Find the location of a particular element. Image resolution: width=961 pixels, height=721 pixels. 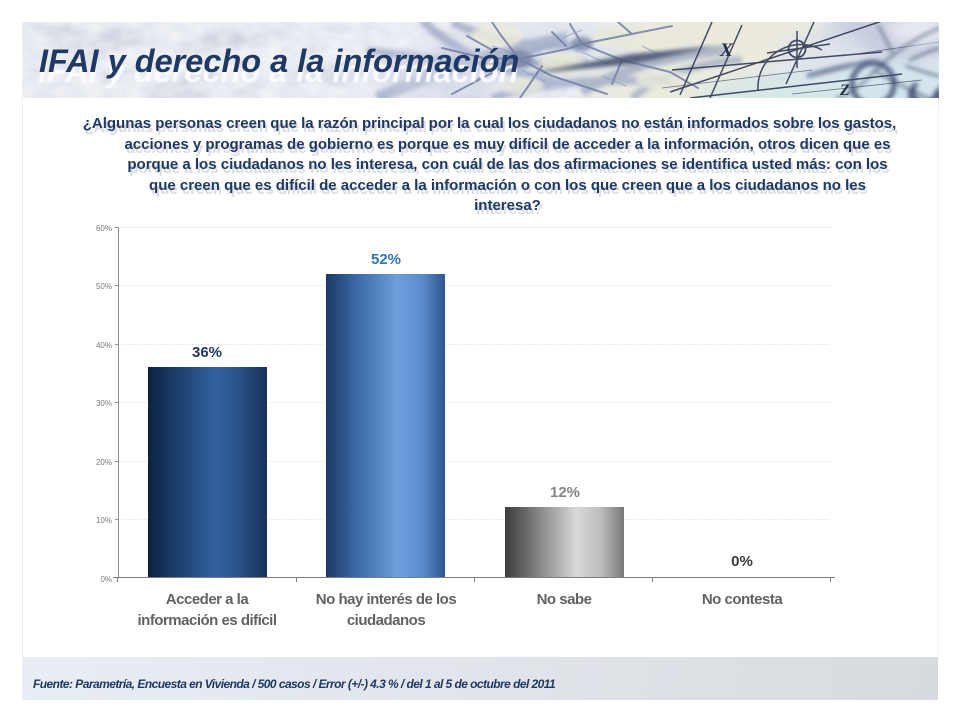

svg-text: X is located at coordinates (726, 50).